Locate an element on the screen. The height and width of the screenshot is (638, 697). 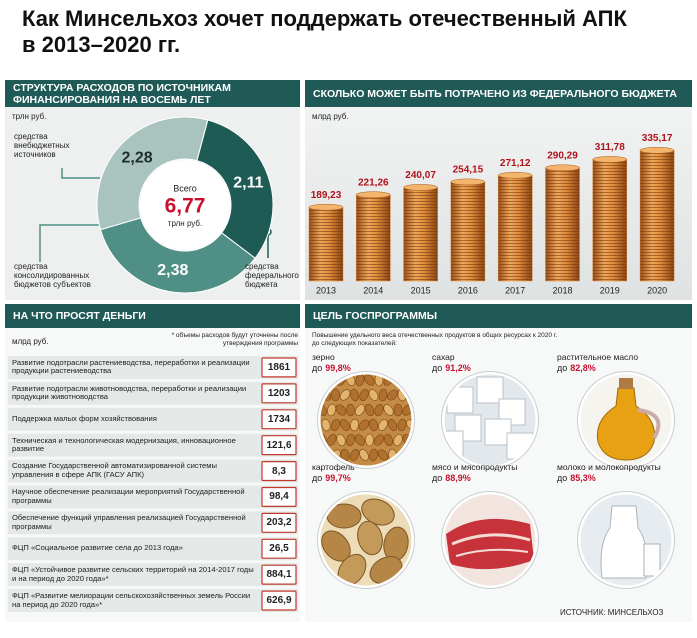
section-header: ЦЕЛЬ ГОСПРОГРАММЫ is located at coordinates (498, 316).